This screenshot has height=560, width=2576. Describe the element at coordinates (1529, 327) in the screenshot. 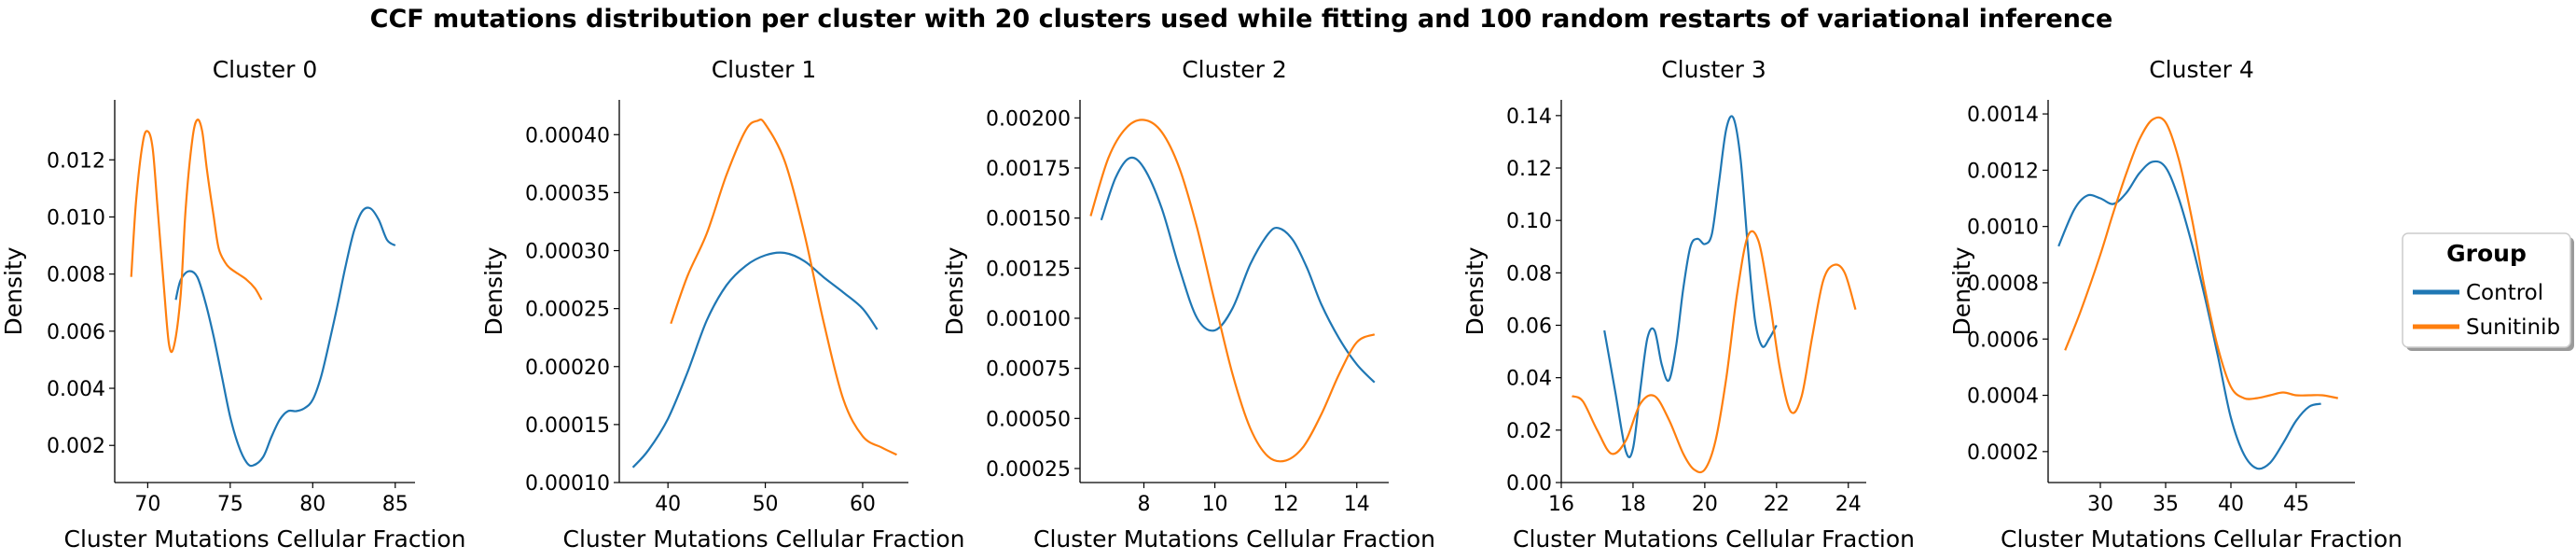

I see `y-tick-label: 0.06` at that location.